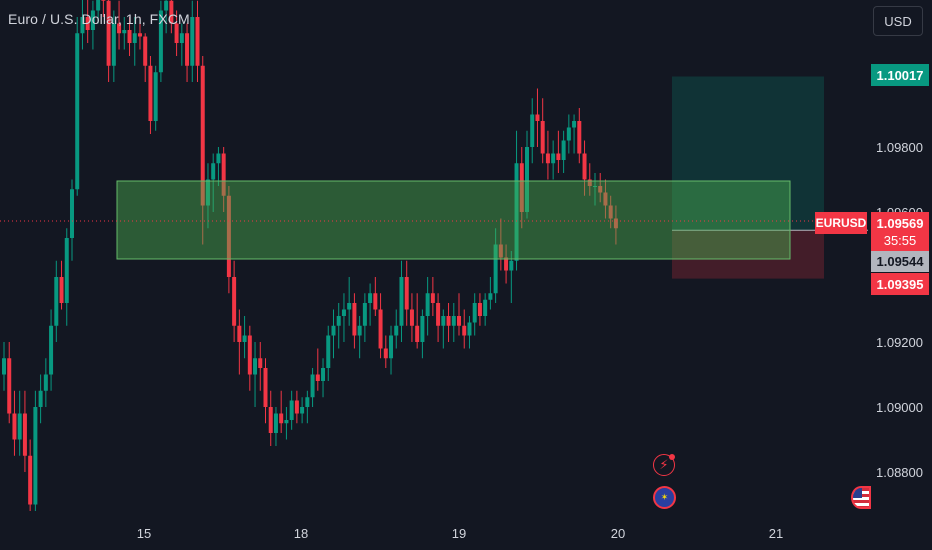  What do you see at coordinates (748, 254) in the screenshot?
I see `long-position-loss-zone` at bounding box center [748, 254].